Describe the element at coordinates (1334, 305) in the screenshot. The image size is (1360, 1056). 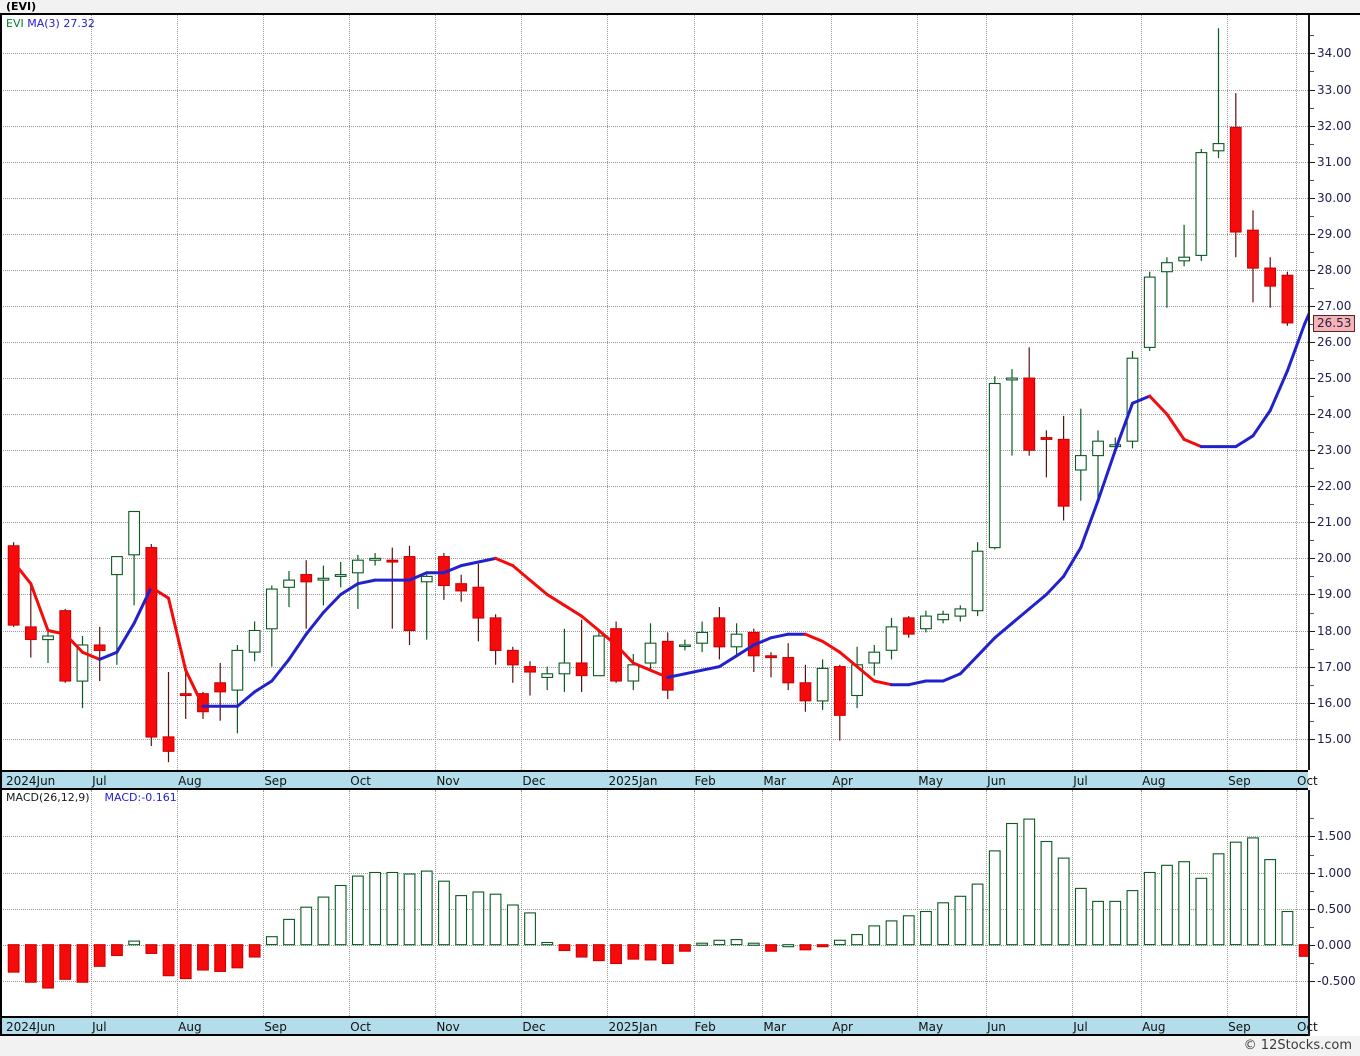
I see `price-axis-tick-label: 27.00` at that location.